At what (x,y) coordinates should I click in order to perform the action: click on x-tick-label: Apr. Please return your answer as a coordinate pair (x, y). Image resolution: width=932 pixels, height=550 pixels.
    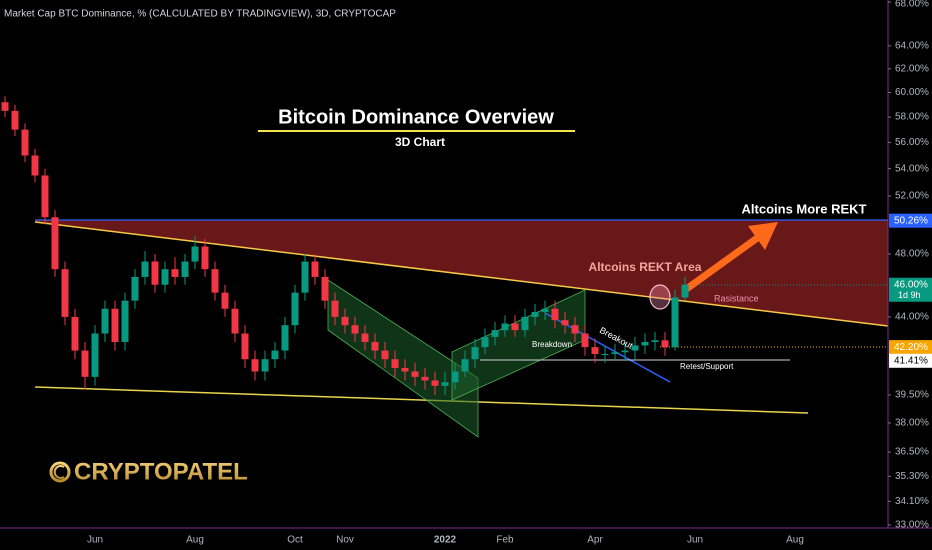
    Looking at the image, I should click on (595, 540).